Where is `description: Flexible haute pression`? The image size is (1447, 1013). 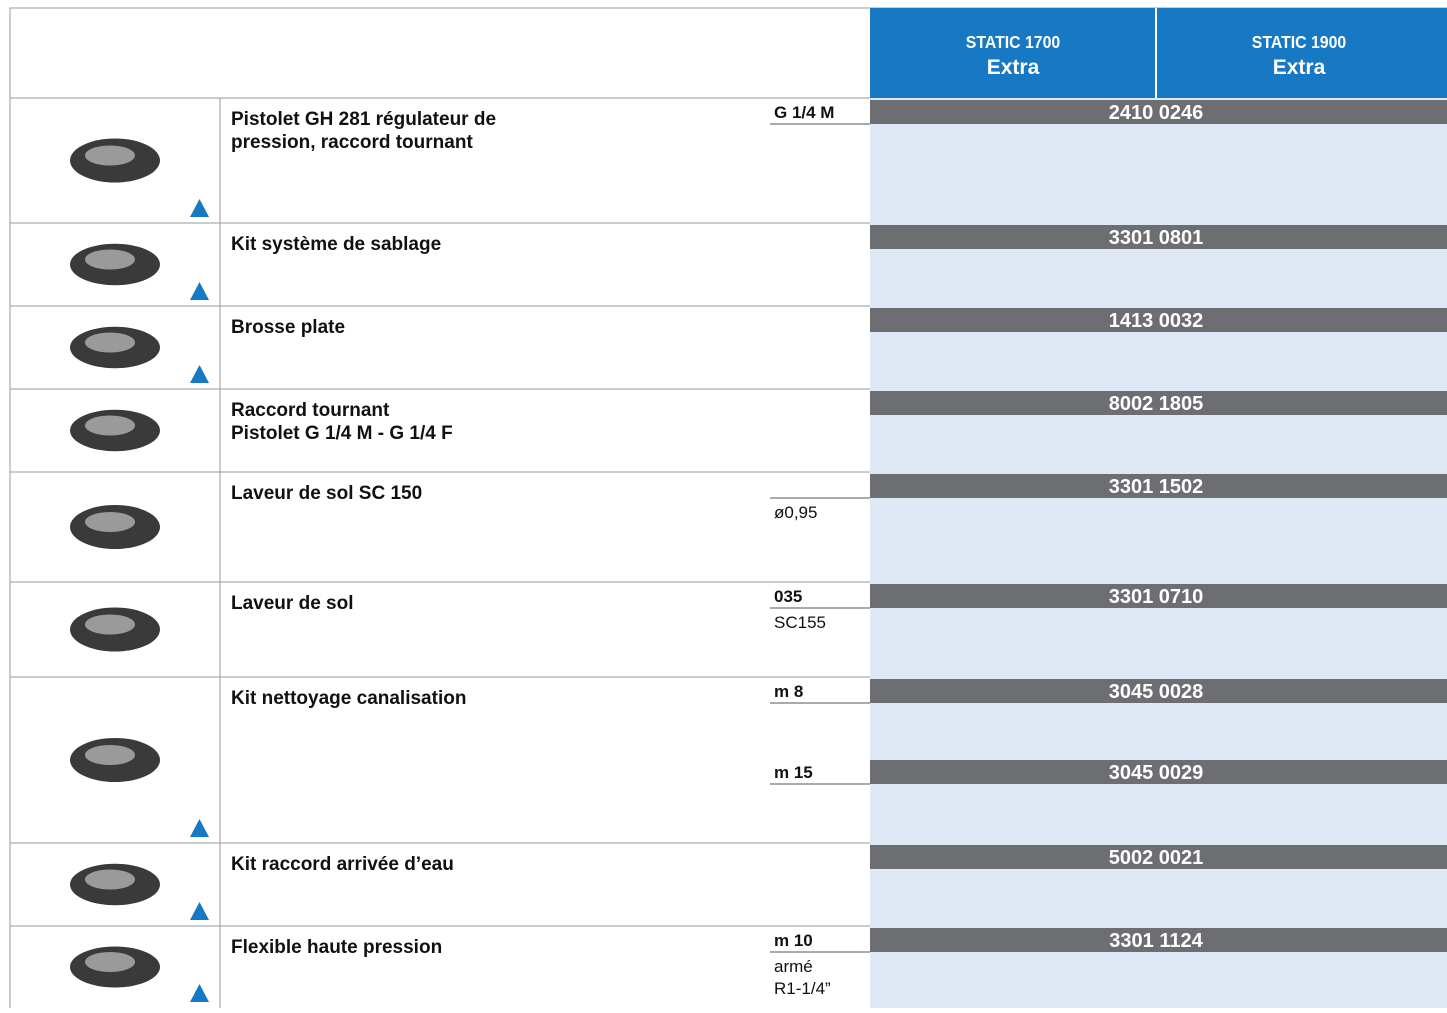
description: Flexible haute pression is located at coordinates (336, 947).